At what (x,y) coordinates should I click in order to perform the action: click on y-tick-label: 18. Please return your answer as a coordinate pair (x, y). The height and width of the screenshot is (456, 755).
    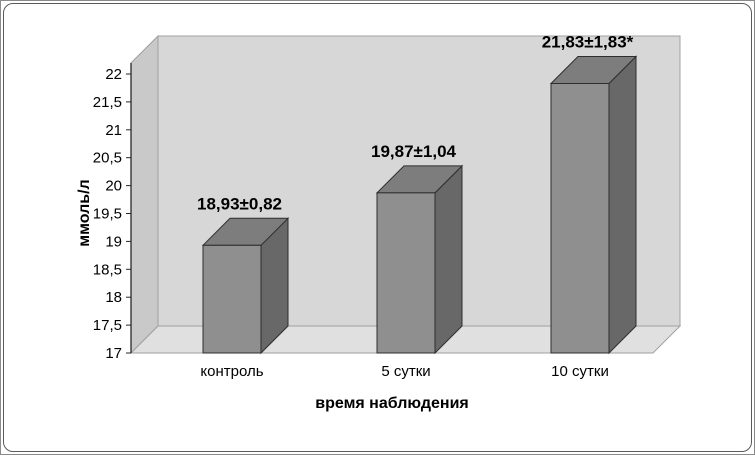
    Looking at the image, I should click on (113, 297).